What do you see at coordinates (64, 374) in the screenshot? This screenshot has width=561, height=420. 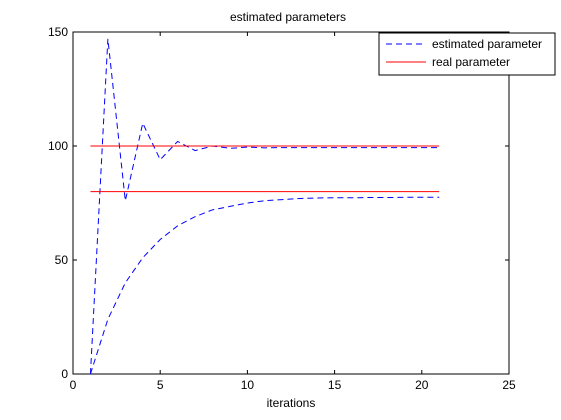 I see `y-tick-label: 0` at bounding box center [64, 374].